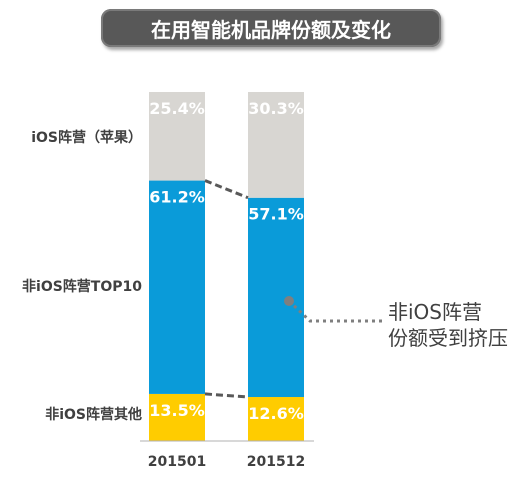  I want to click on data-label-201501-series-1: 61.2%, so click(177, 197).